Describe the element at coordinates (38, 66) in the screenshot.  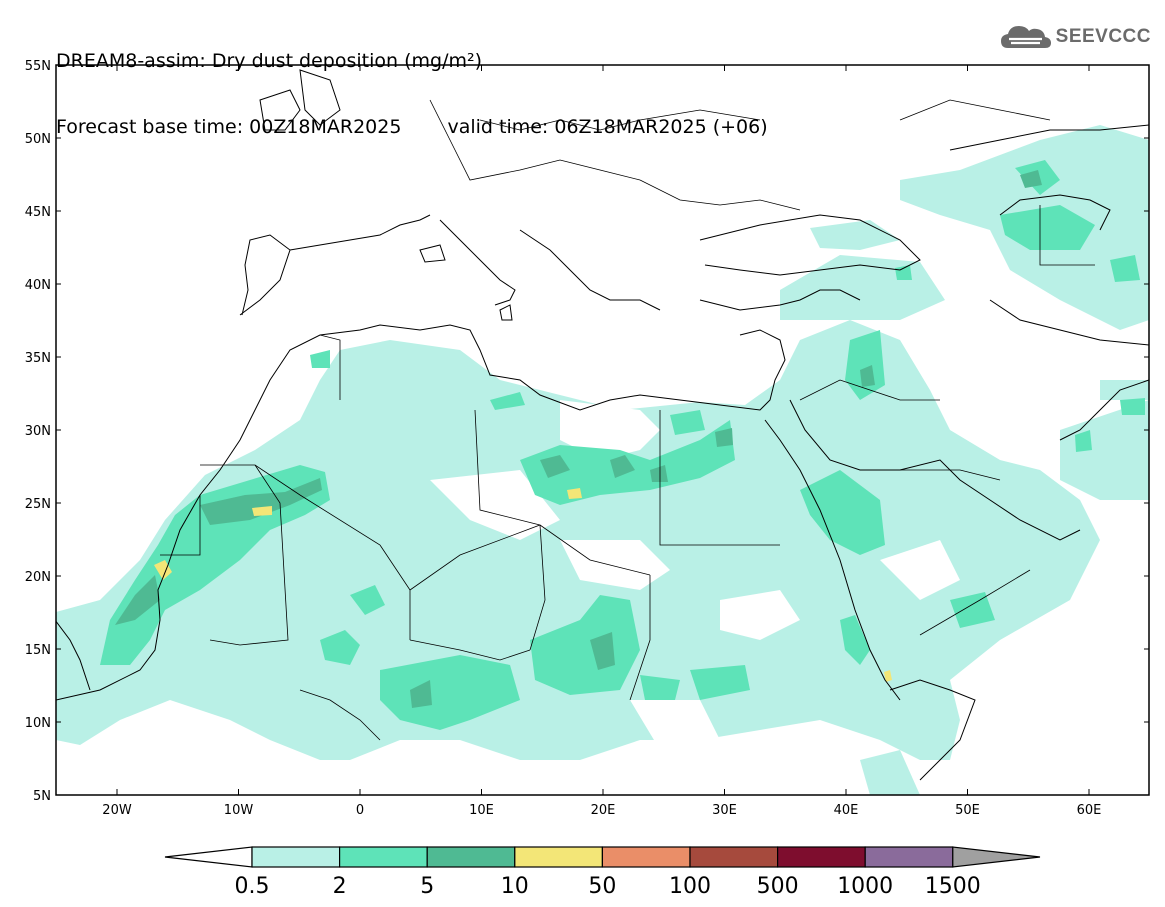
I see `lat-label: 55N` at that location.